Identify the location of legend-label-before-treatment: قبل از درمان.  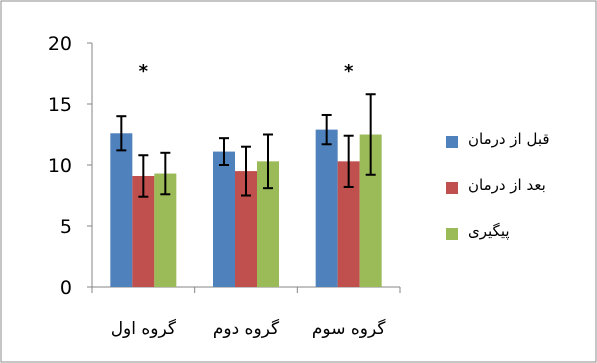
(509, 139).